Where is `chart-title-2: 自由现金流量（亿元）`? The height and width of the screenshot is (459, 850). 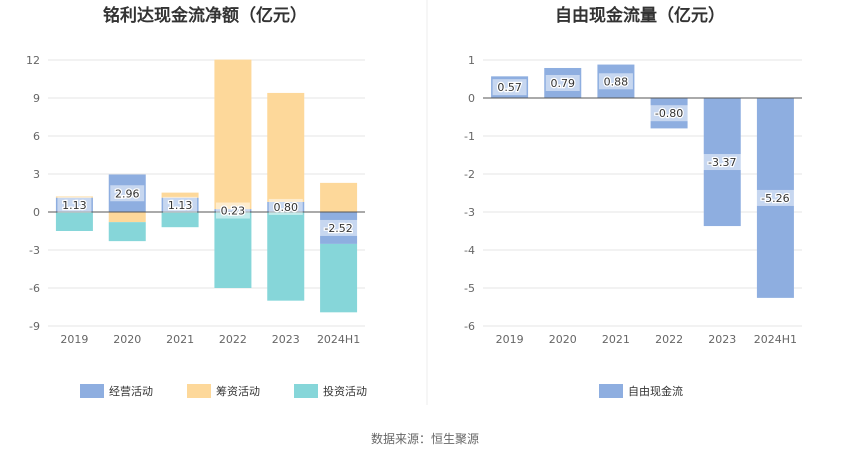 chart-title-2: 自由现金流量（亿元） is located at coordinates (640, 15).